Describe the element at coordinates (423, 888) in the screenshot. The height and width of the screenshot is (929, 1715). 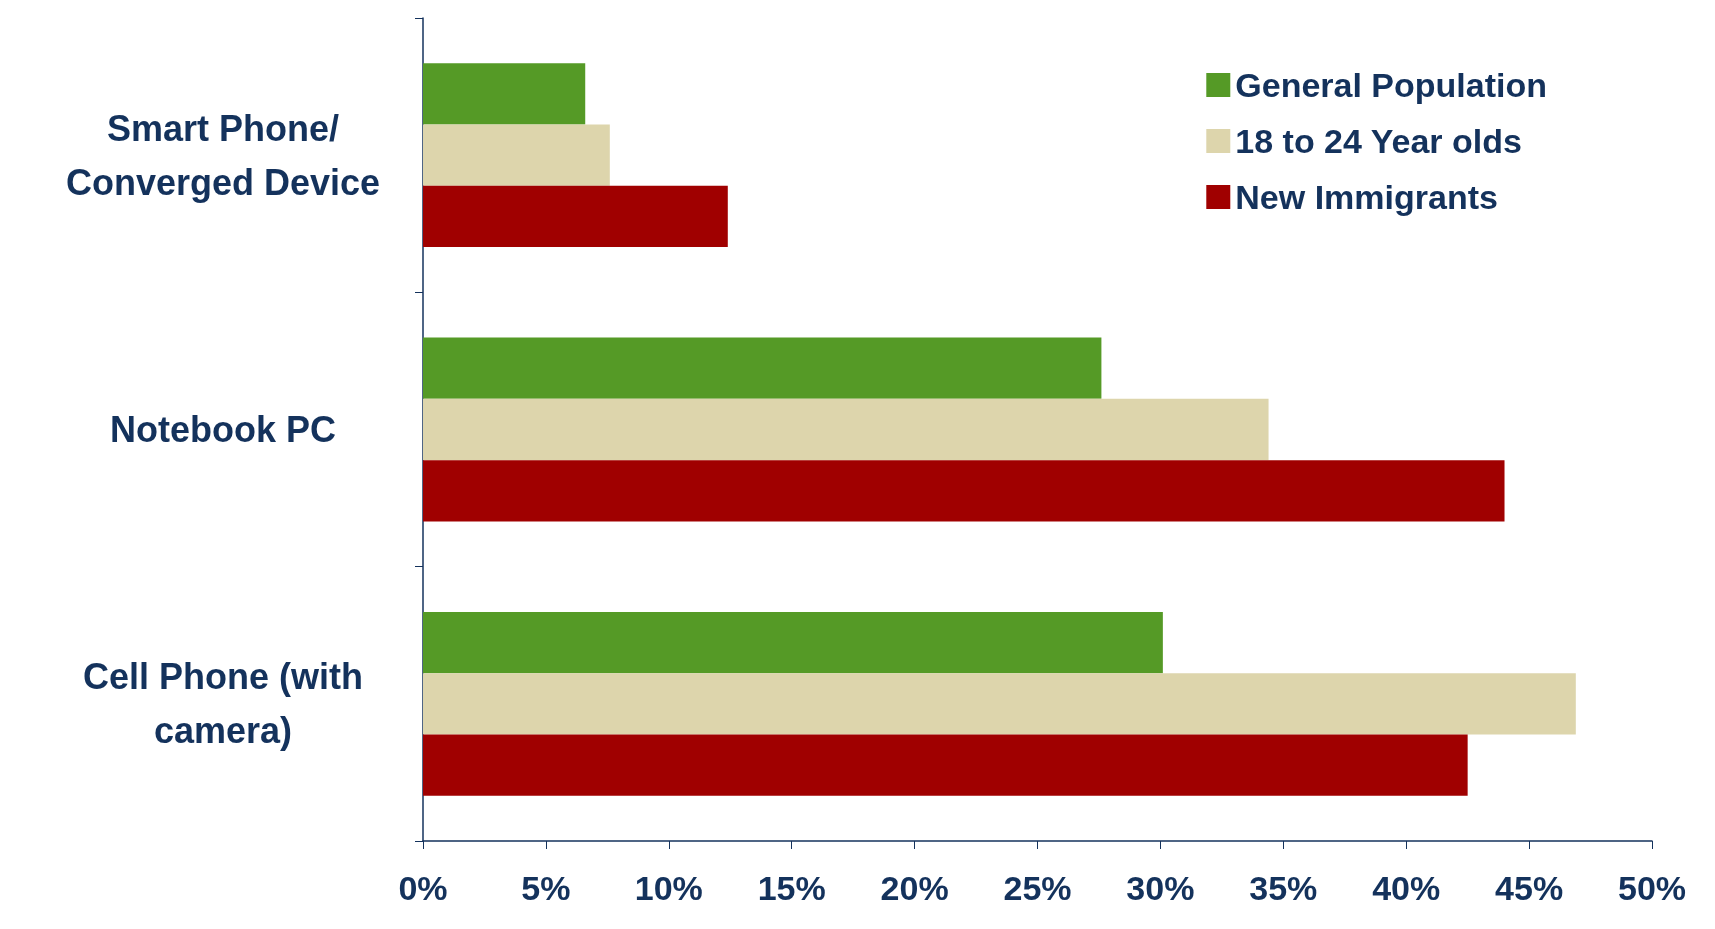
I see `x-tick-label: 0%` at that location.